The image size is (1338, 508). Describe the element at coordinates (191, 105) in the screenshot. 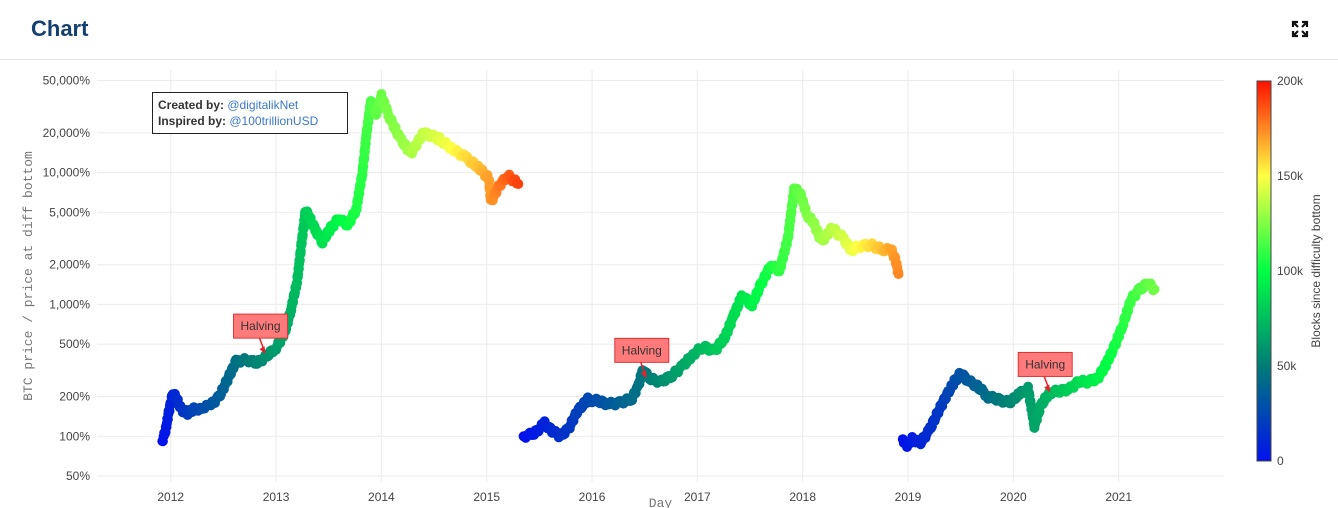

I see `created-label: Created by:` at that location.